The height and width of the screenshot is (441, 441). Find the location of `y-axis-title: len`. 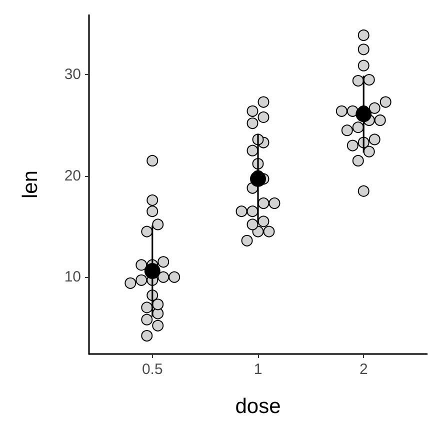

y-axis-title: len is located at coordinates (30, 184).